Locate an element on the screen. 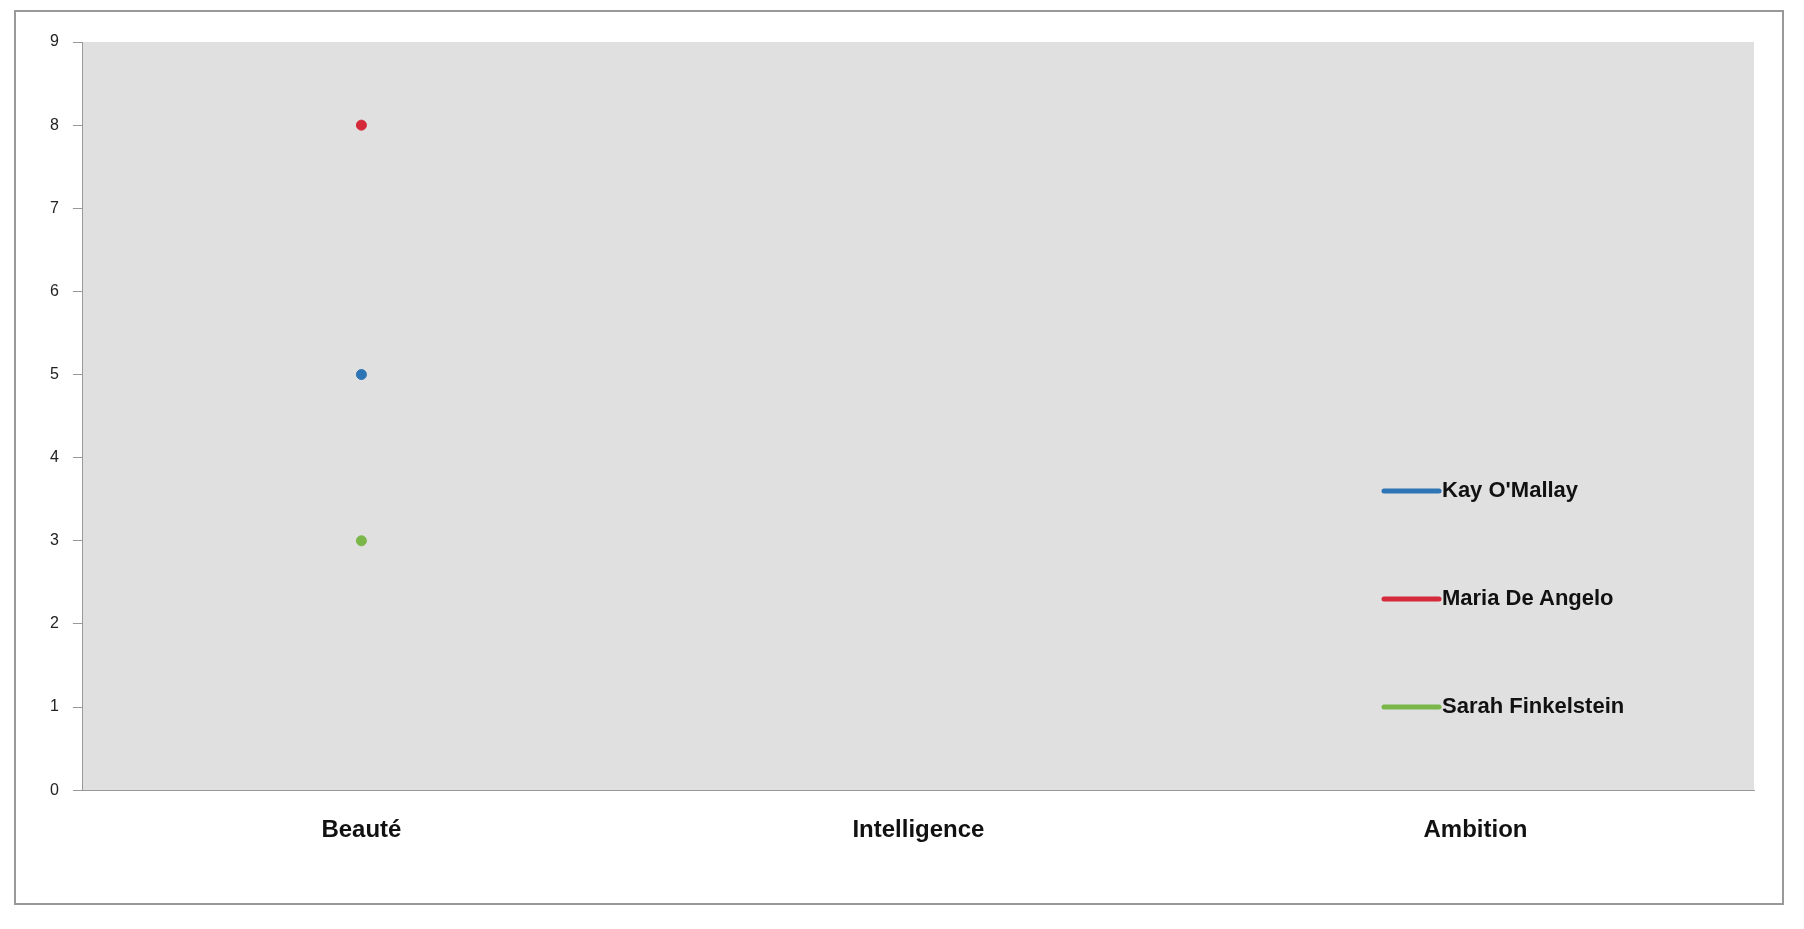 This screenshot has height=929, width=1804. y-tick-label: 0 is located at coordinates (54, 789).